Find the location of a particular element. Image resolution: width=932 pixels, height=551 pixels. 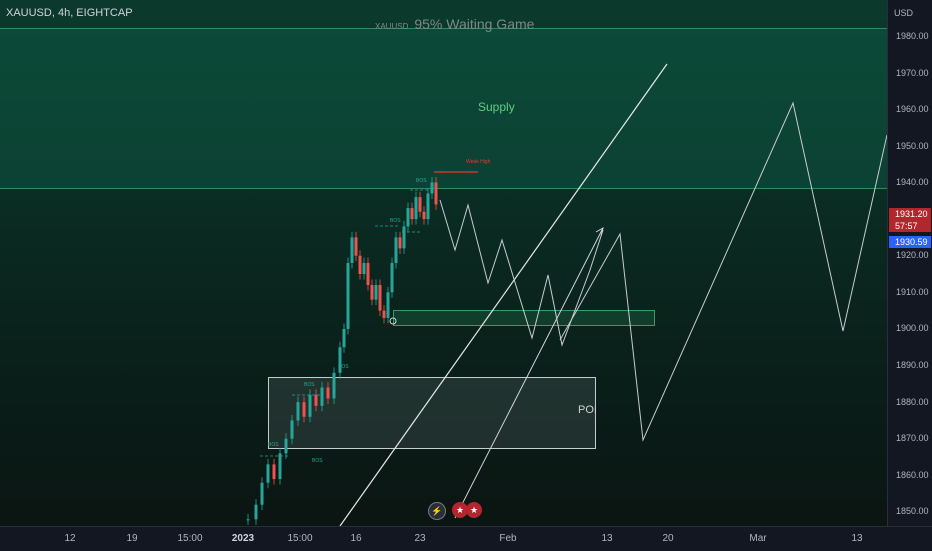

price-tick: 1940.00 is located at coordinates (912, 182).